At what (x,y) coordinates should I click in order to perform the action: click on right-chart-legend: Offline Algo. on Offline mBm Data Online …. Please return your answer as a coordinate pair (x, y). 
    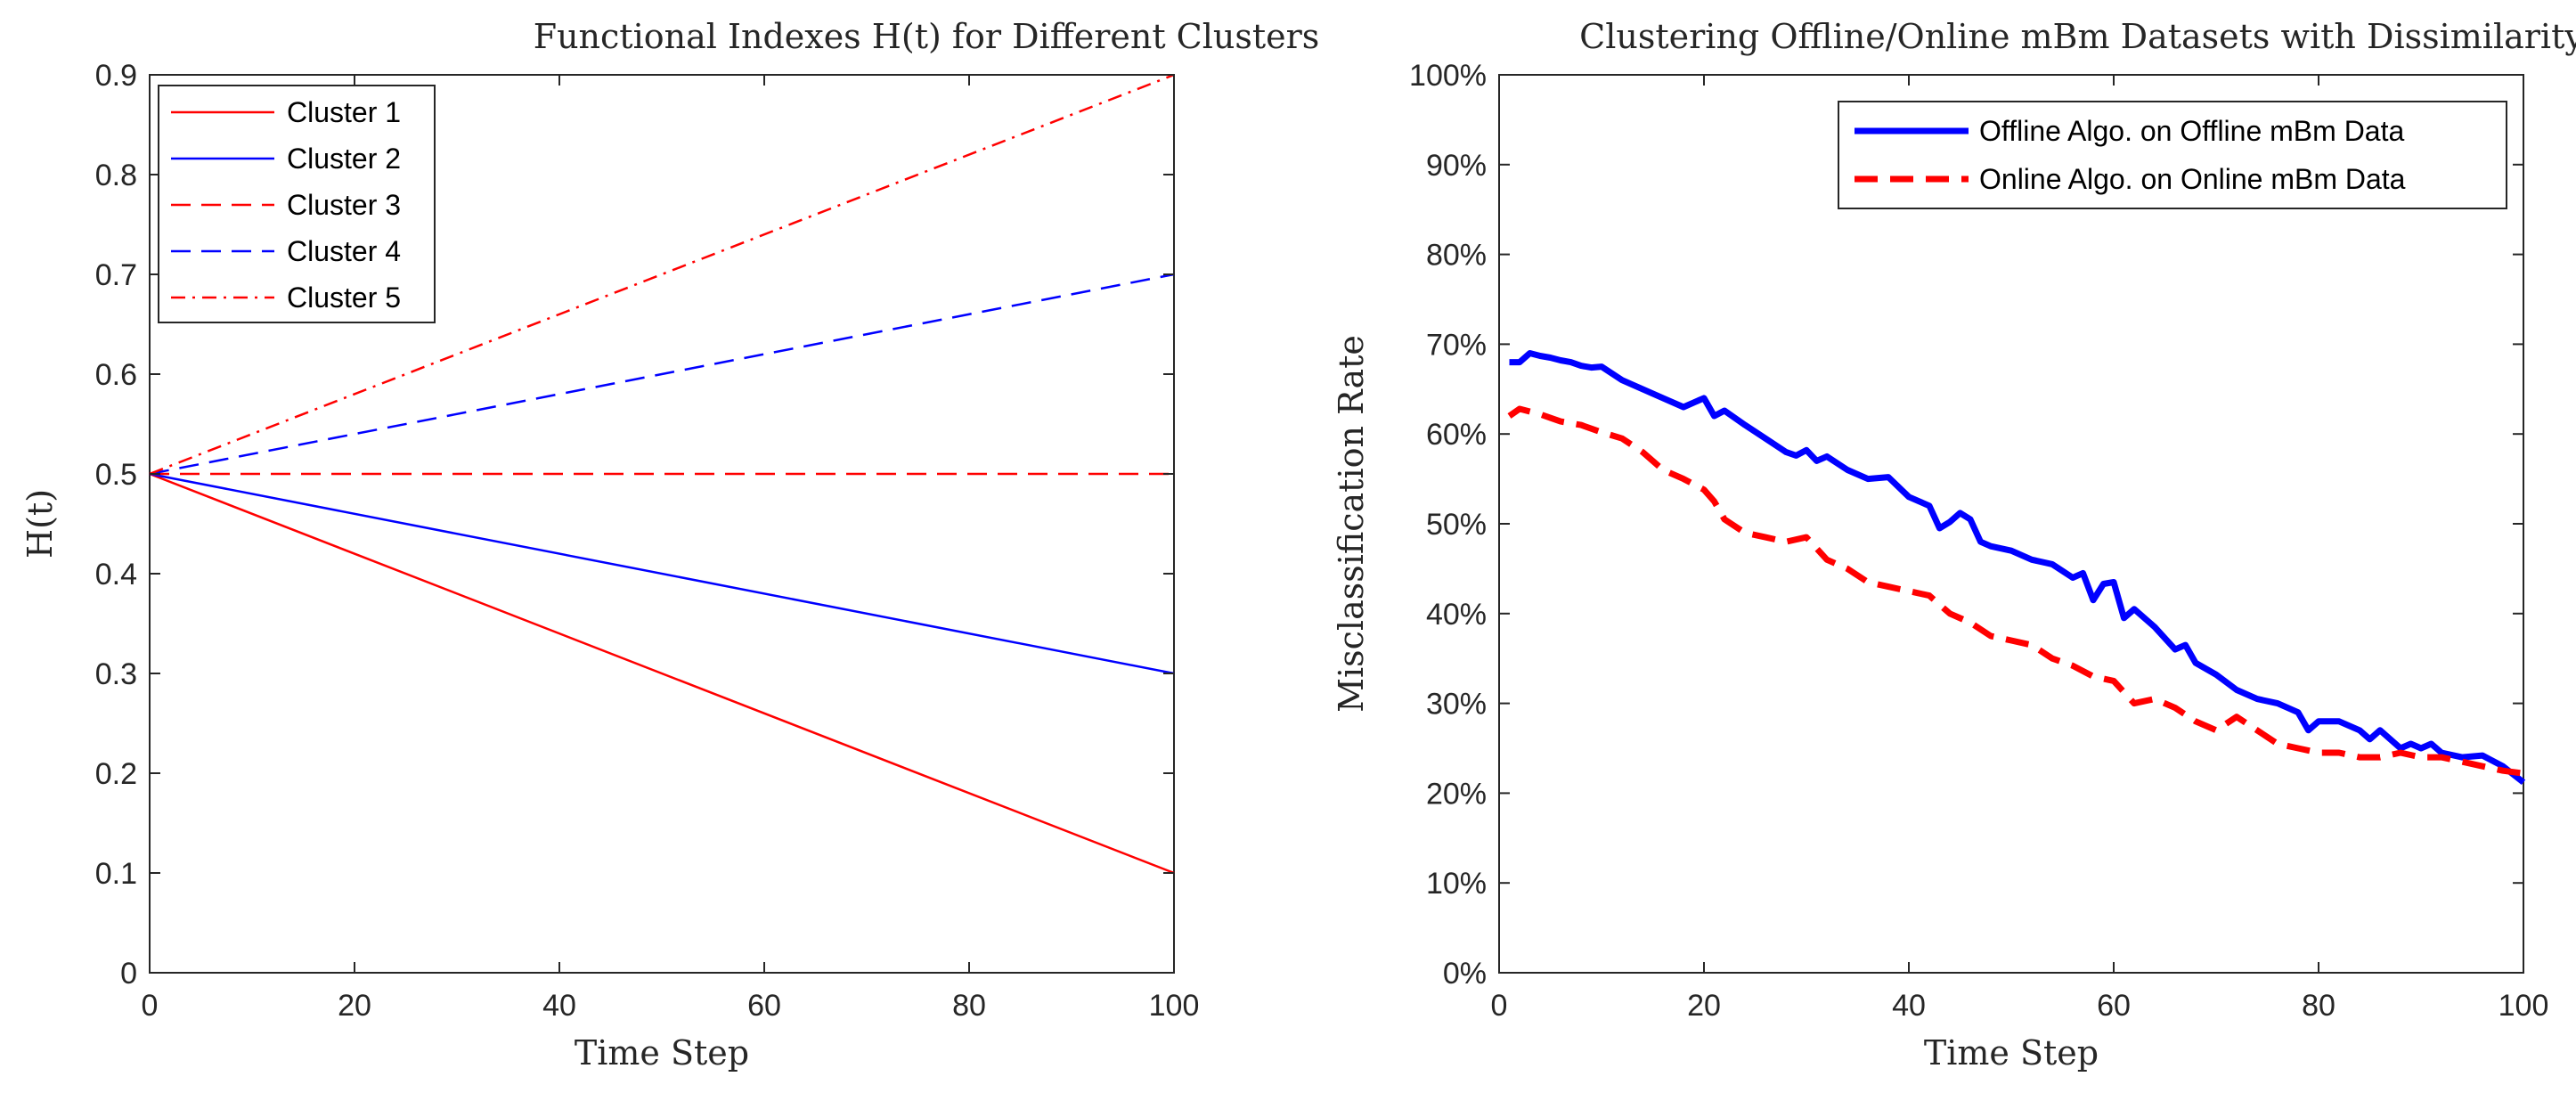
    Looking at the image, I should click on (2173, 155).